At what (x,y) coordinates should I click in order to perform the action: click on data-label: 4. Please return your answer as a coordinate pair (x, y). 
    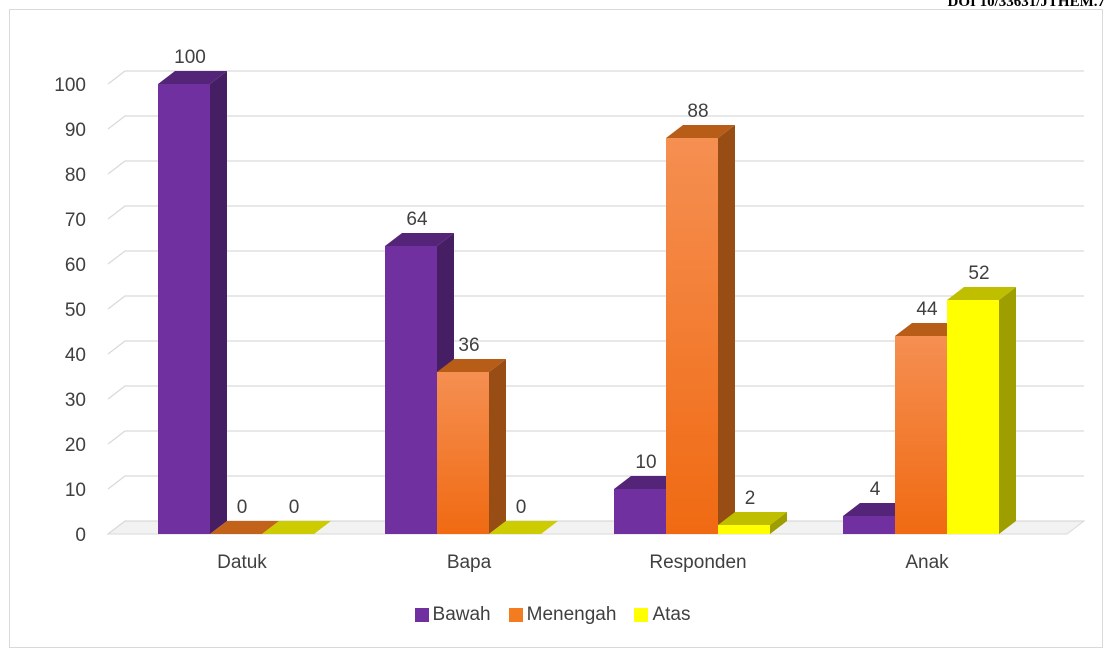
    Looking at the image, I should click on (875, 489).